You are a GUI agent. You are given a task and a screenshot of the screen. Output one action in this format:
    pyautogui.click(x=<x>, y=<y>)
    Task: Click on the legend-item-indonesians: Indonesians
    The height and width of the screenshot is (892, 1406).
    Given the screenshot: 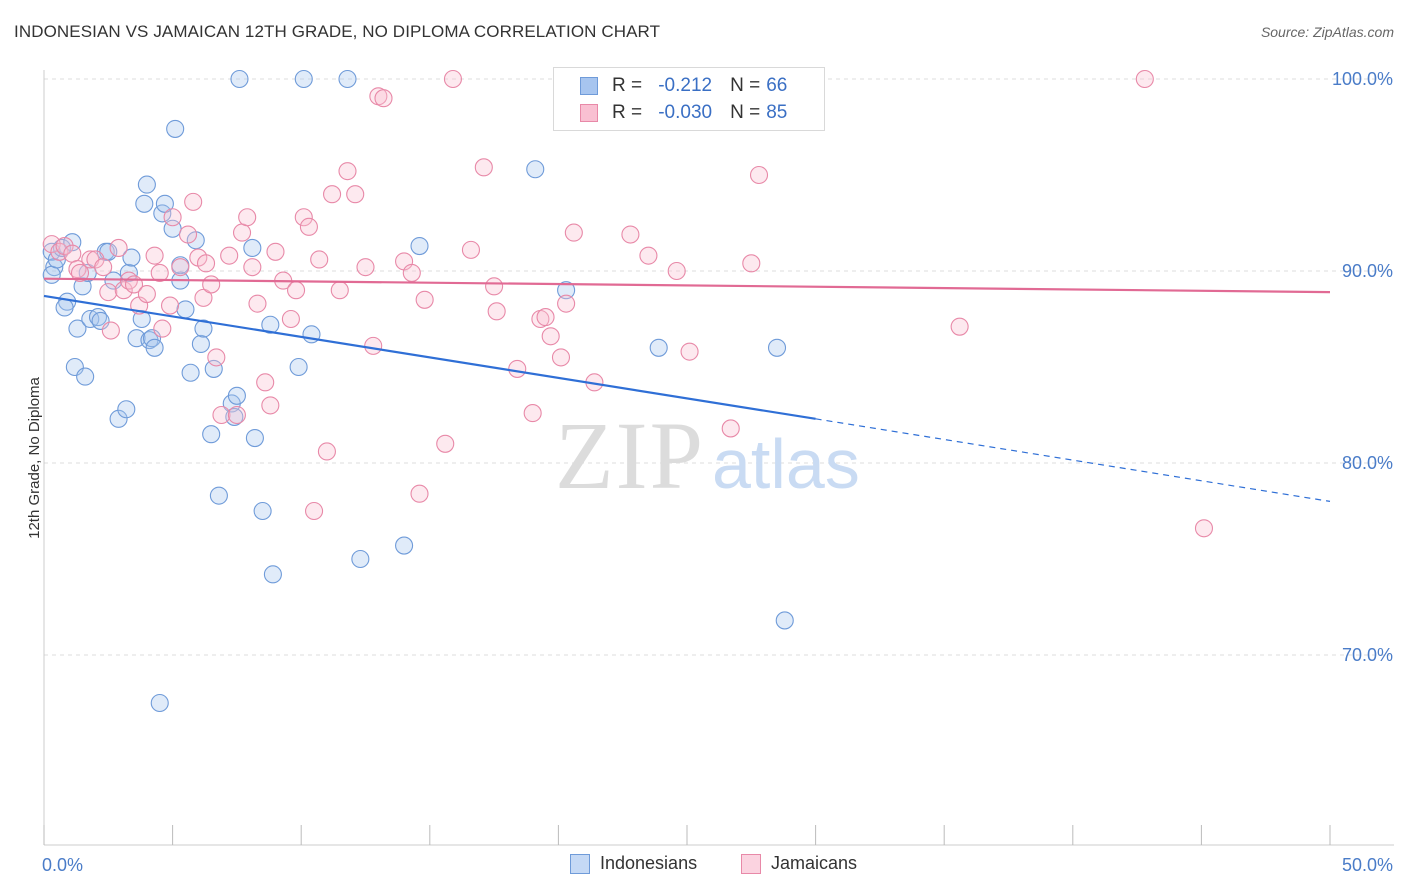 What is the action you would take?
    pyautogui.click(x=633, y=863)
    